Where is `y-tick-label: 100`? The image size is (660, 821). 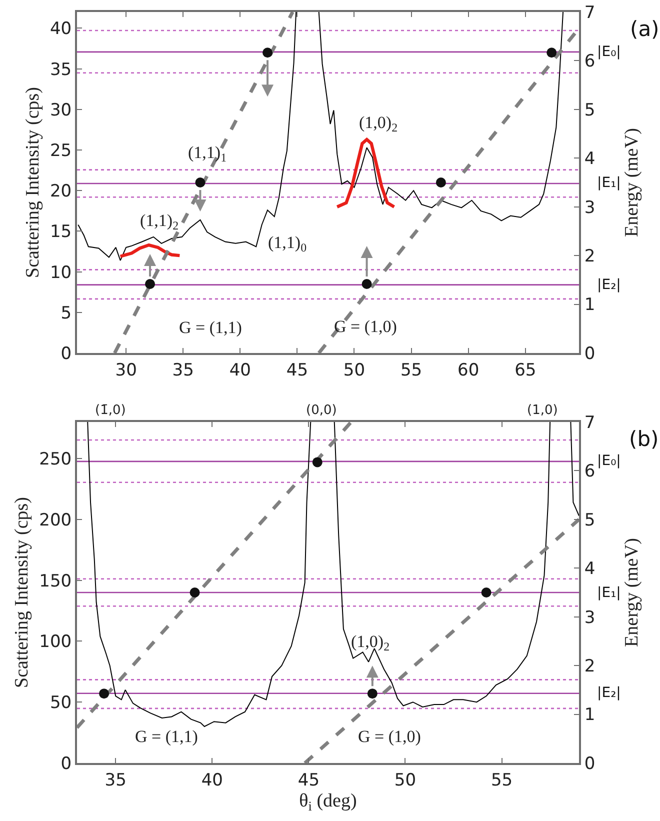
y-tick-label: 100 is located at coordinates (55, 642).